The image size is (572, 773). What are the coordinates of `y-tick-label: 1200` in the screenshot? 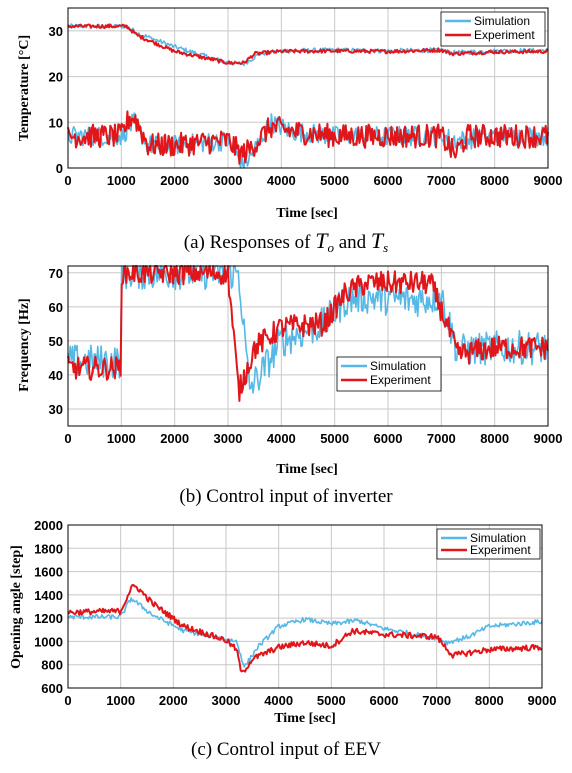 It's located at (48, 618).